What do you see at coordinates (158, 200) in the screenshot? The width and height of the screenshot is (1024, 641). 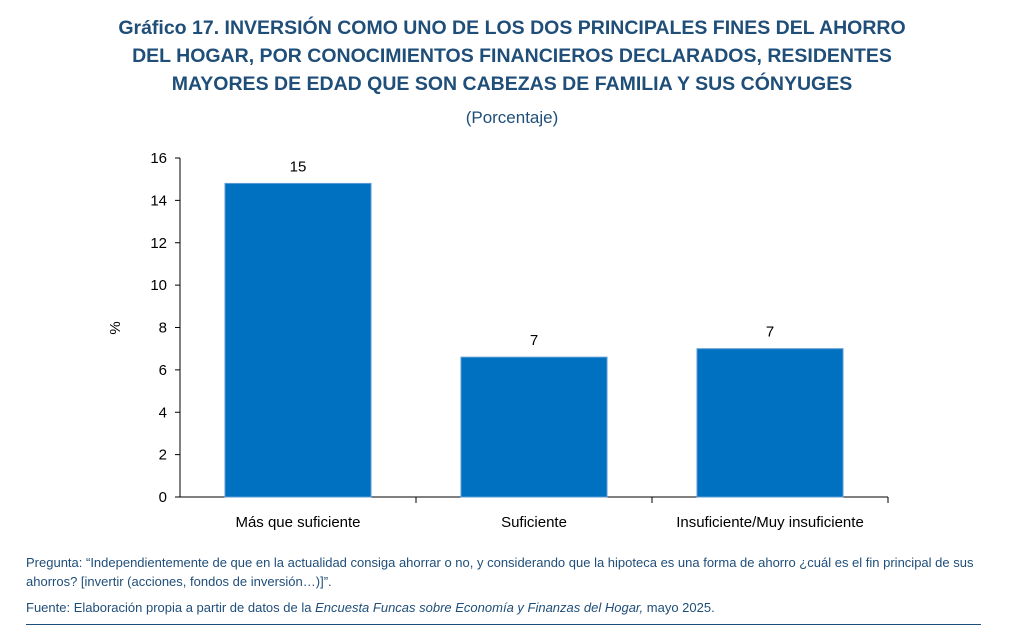 I see `y-tick-label: 14` at bounding box center [158, 200].